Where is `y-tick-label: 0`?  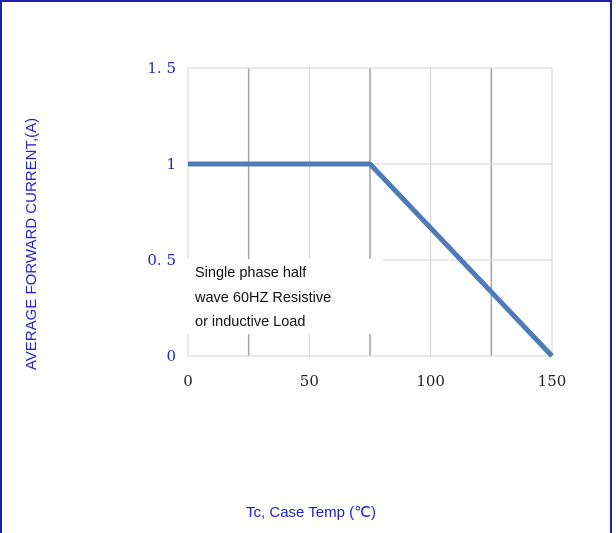 y-tick-label: 0 is located at coordinates (171, 356).